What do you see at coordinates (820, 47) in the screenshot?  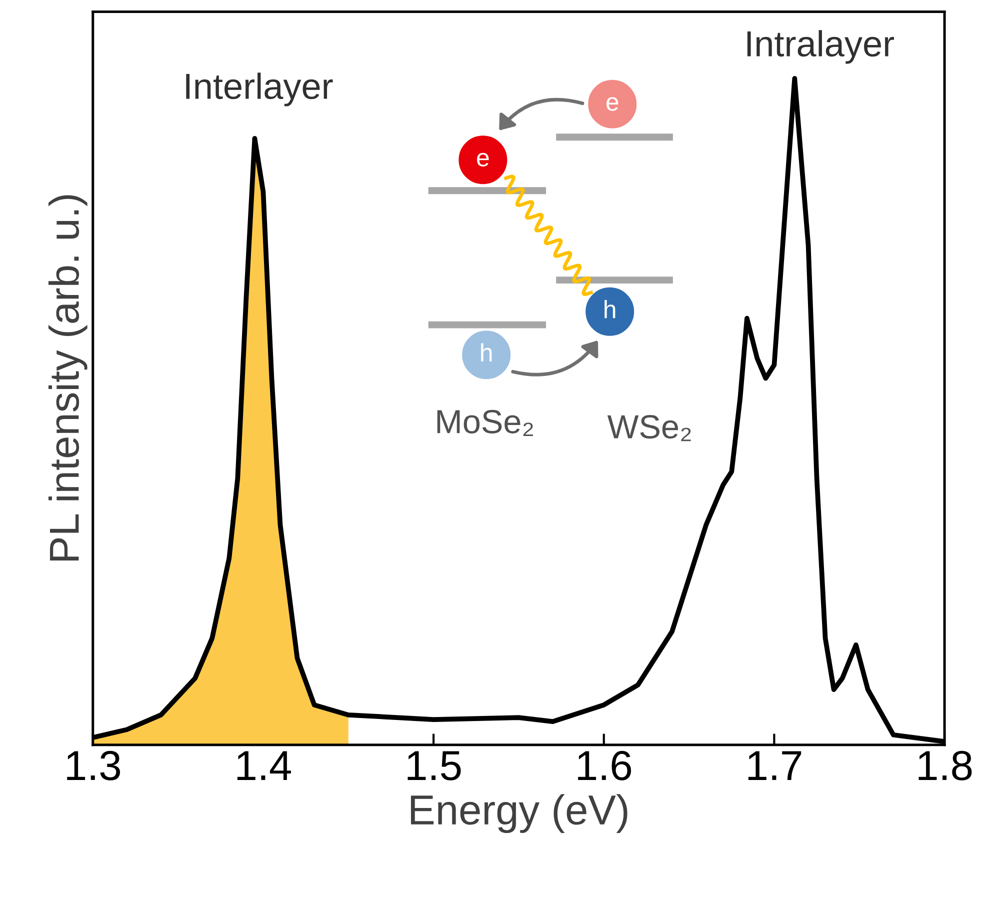 I see `text: Intralayer` at bounding box center [820, 47].